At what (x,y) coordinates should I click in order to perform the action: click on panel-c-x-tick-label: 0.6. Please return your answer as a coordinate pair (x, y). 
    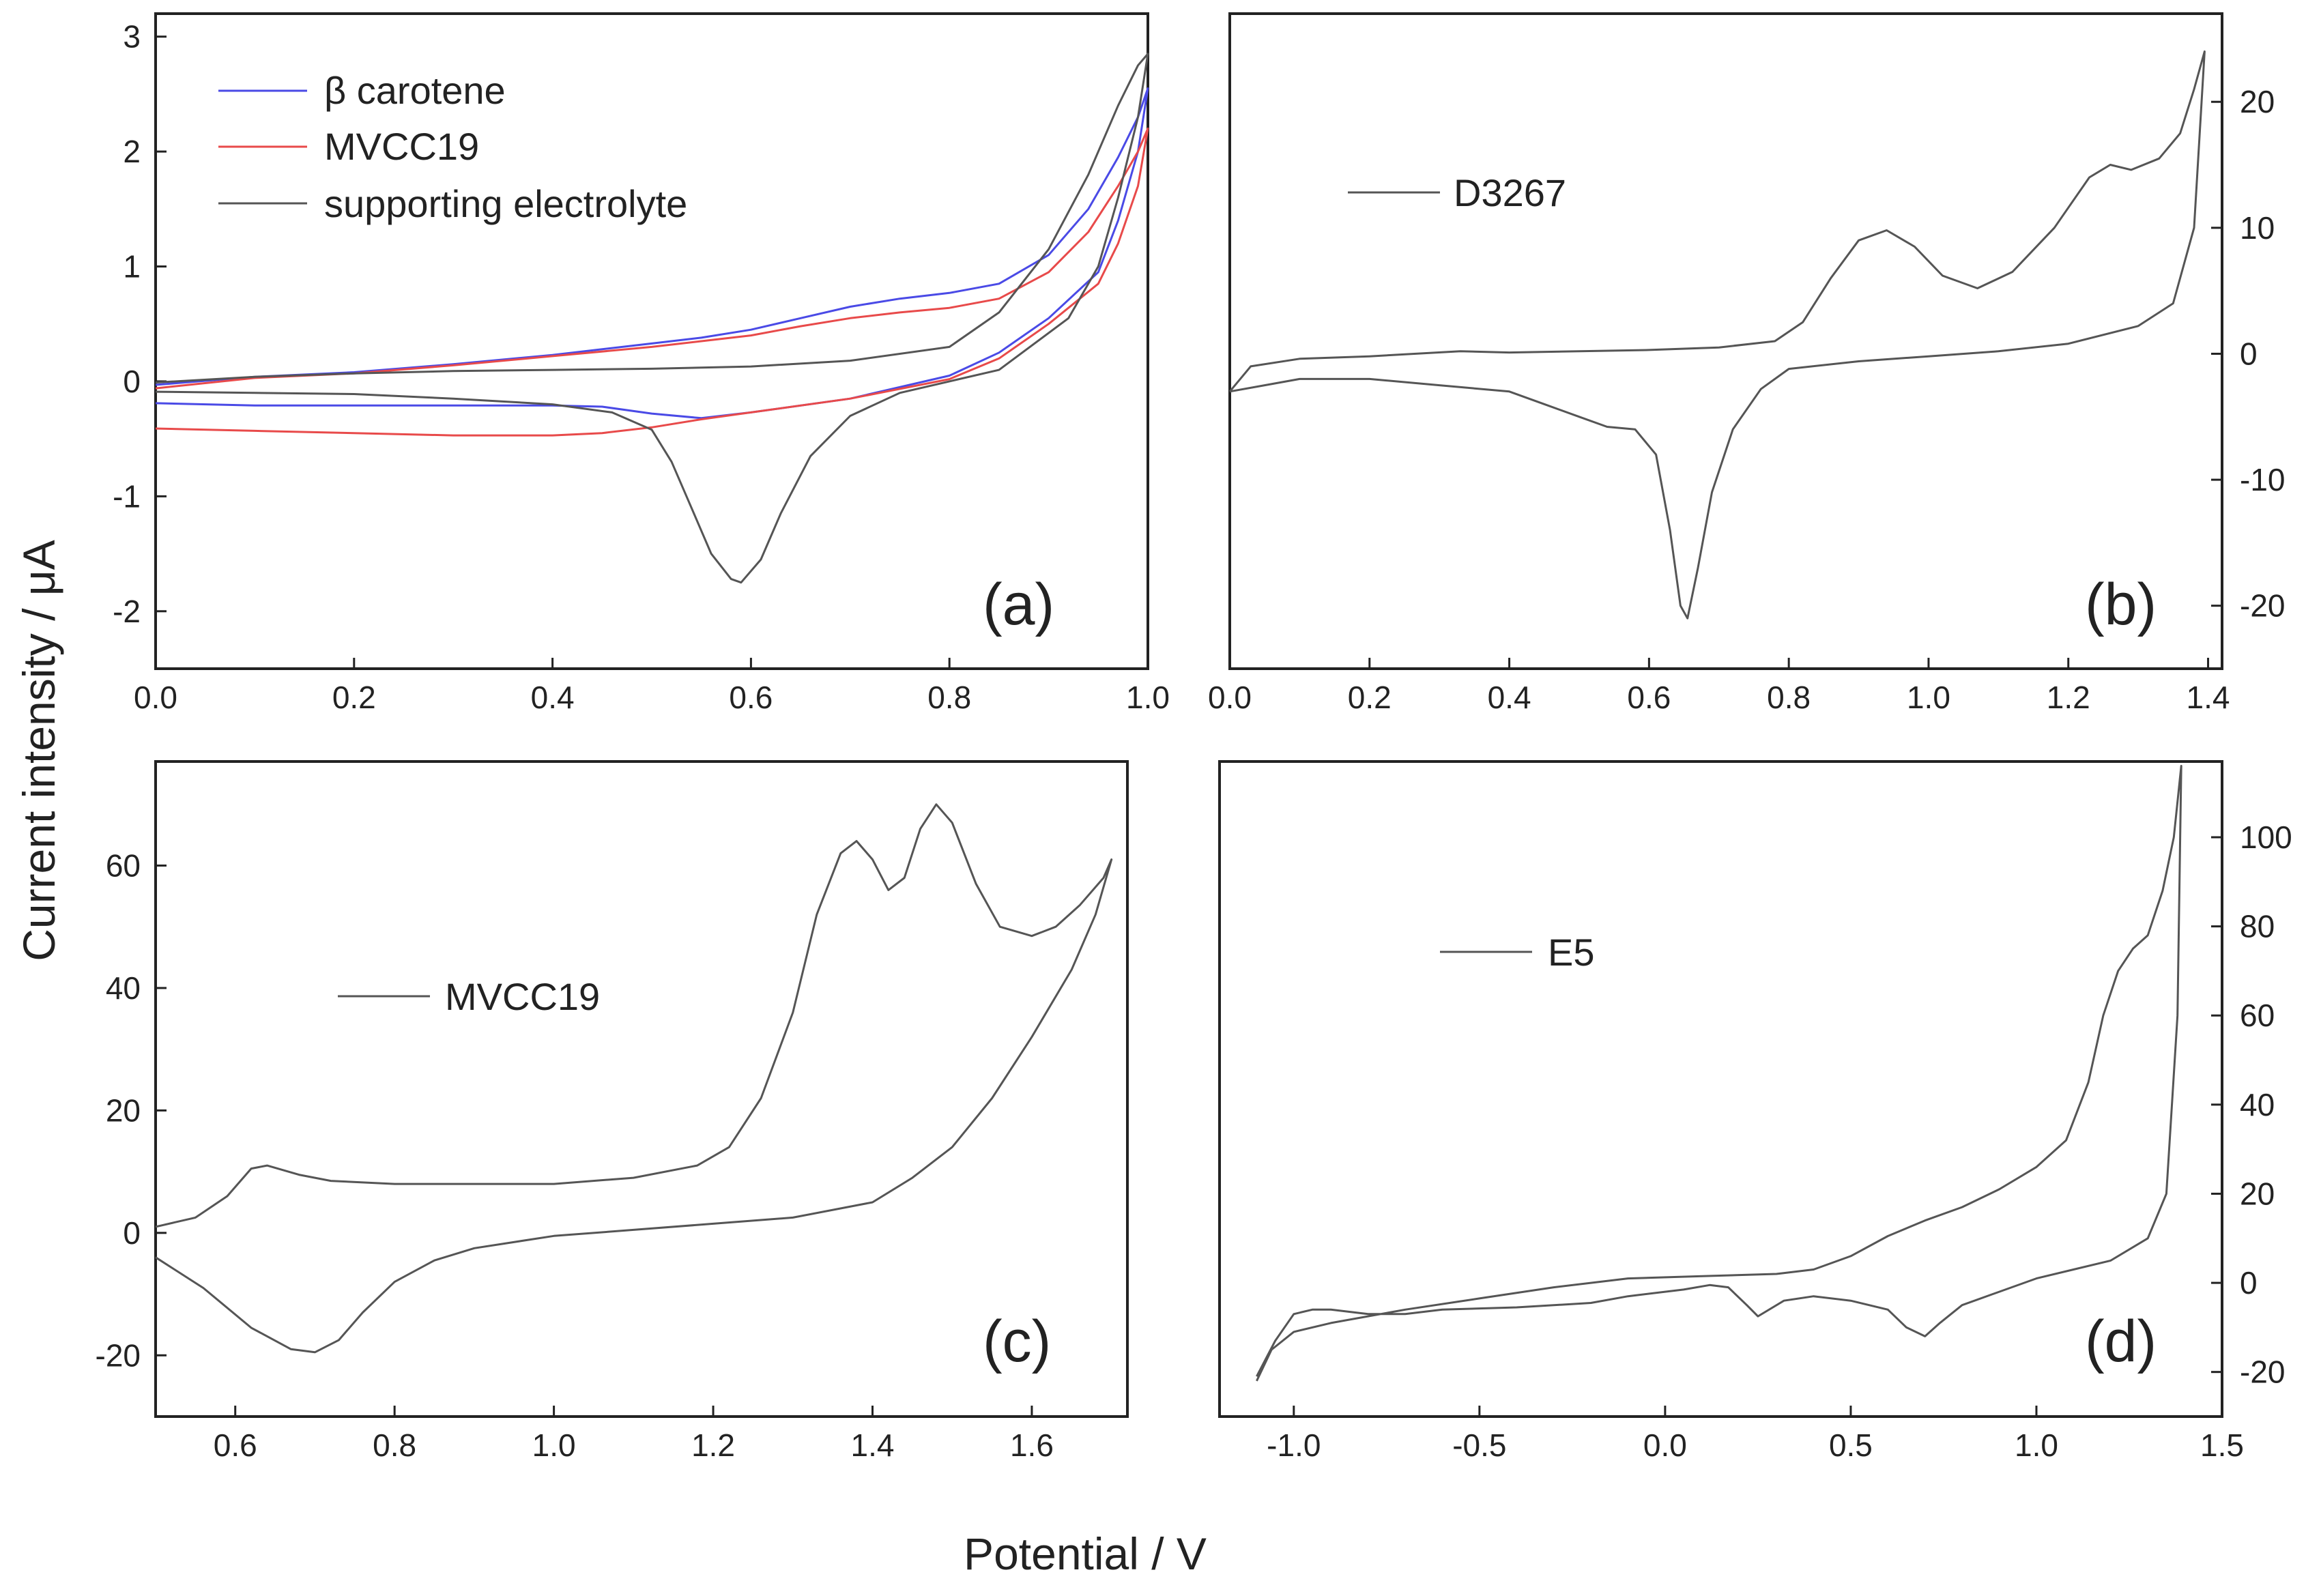
    Looking at the image, I should click on (235, 1445).